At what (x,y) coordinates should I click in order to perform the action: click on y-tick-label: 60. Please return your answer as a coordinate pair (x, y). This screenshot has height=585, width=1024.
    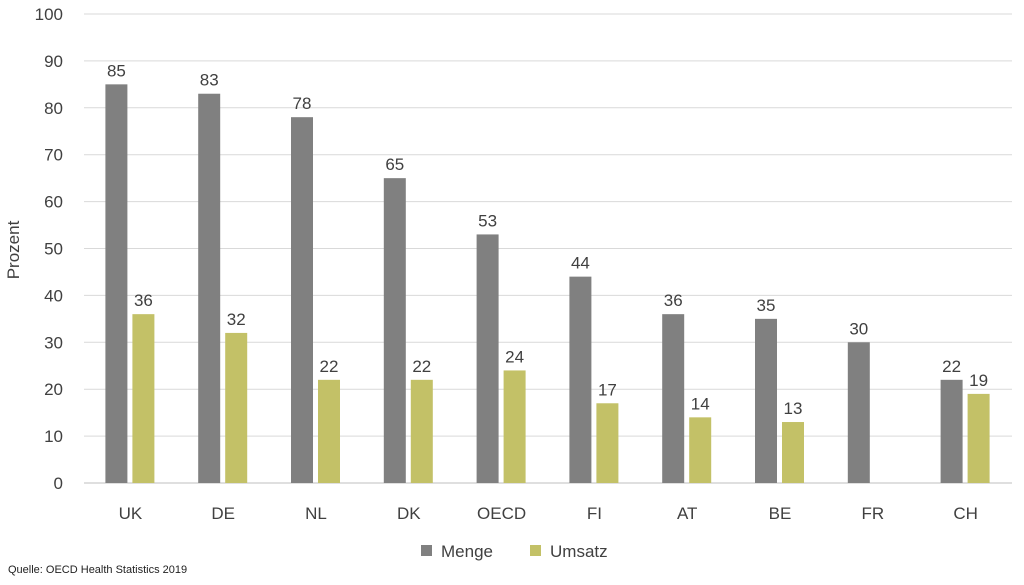
    Looking at the image, I should click on (53, 202).